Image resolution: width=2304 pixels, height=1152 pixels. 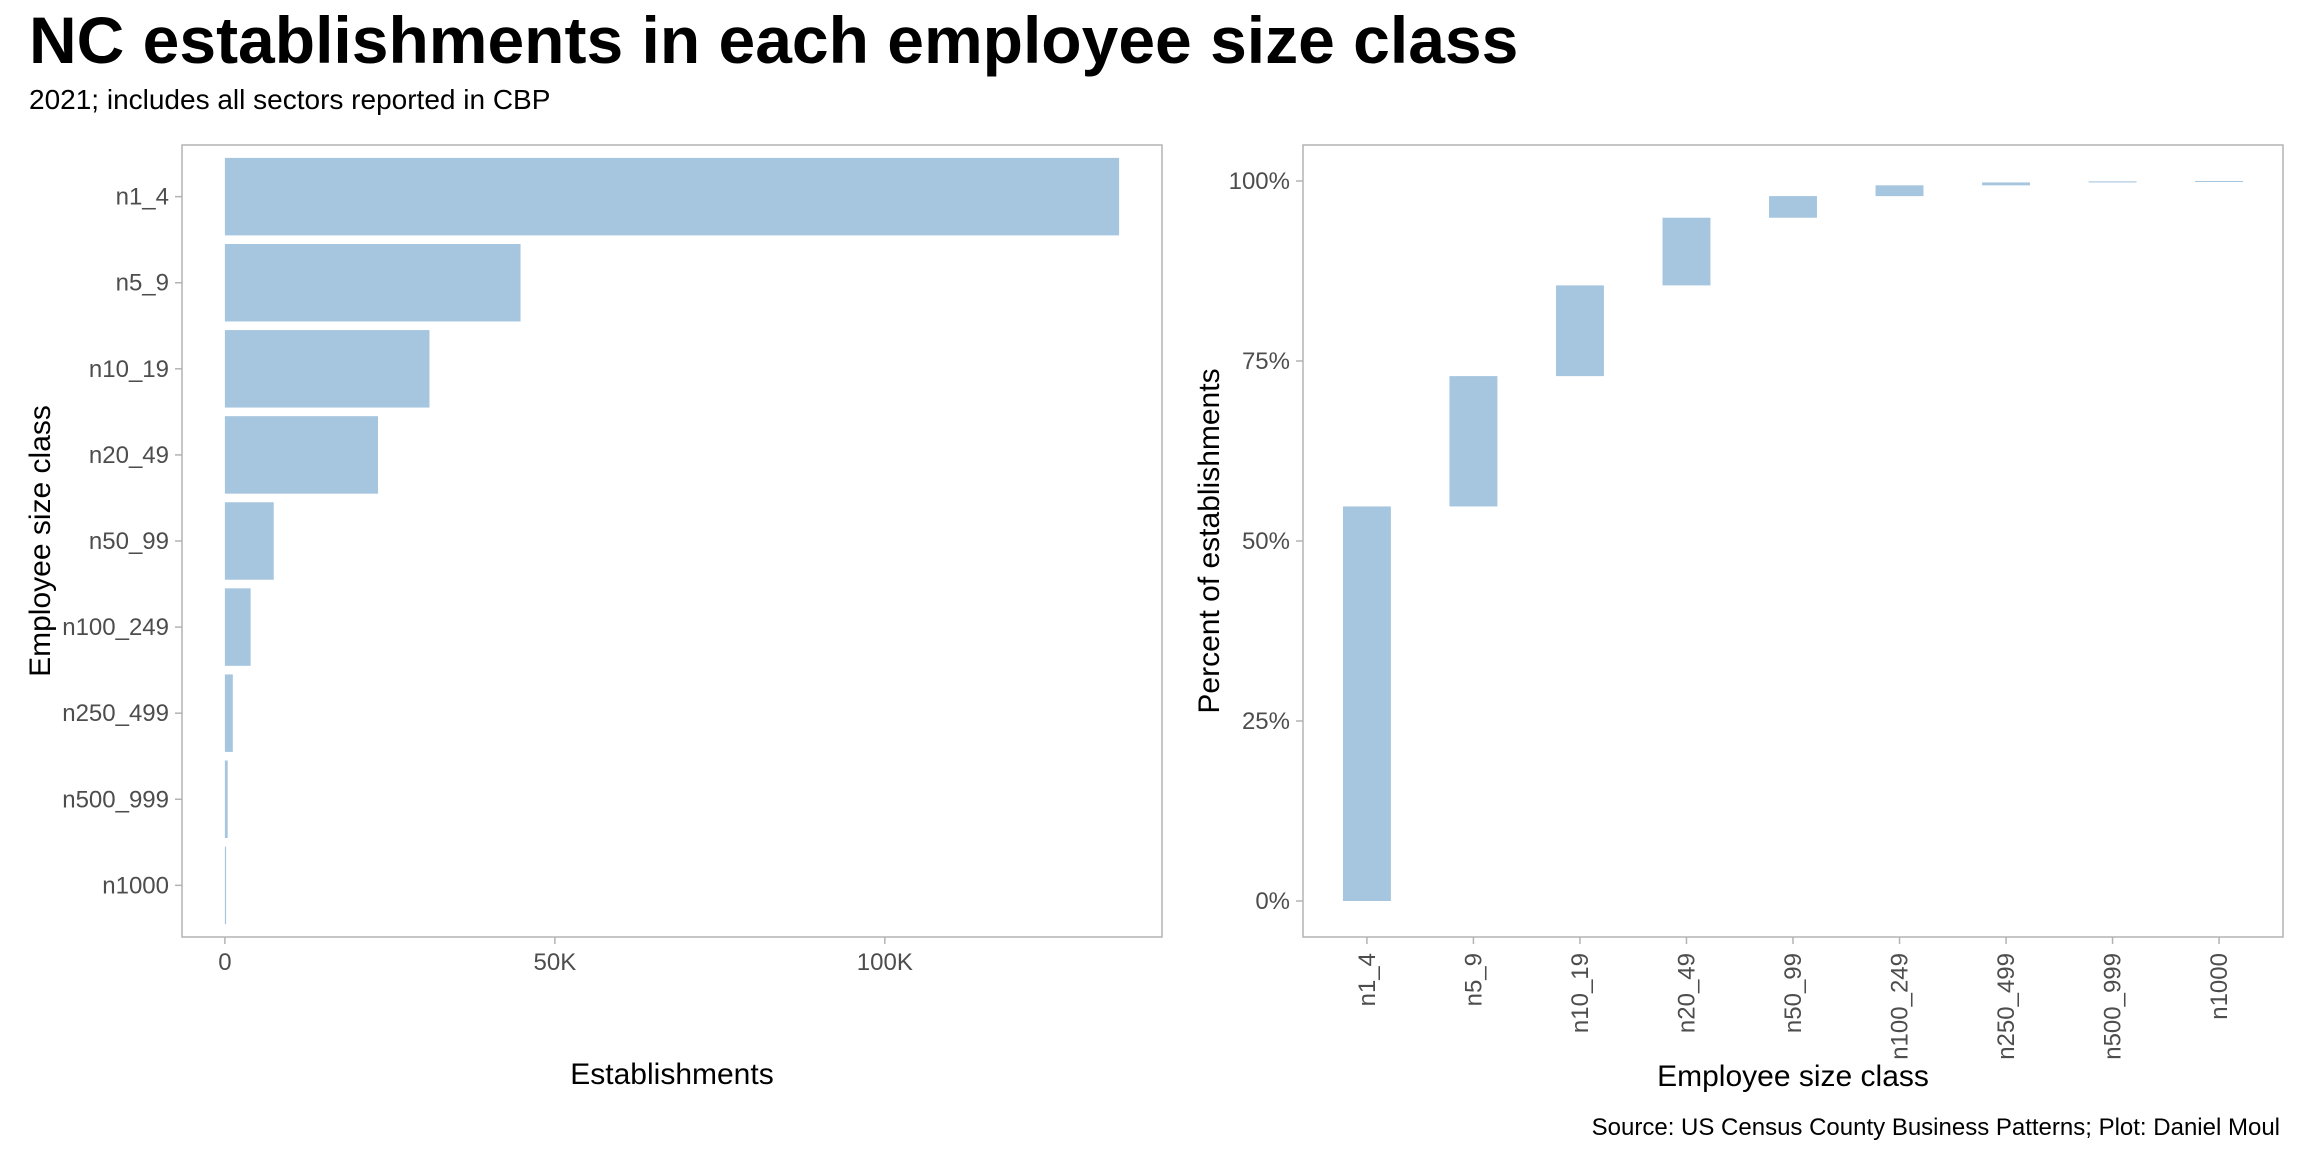 What do you see at coordinates (671, 1074) in the screenshot?
I see `left-x-axis-title: Establishments` at bounding box center [671, 1074].